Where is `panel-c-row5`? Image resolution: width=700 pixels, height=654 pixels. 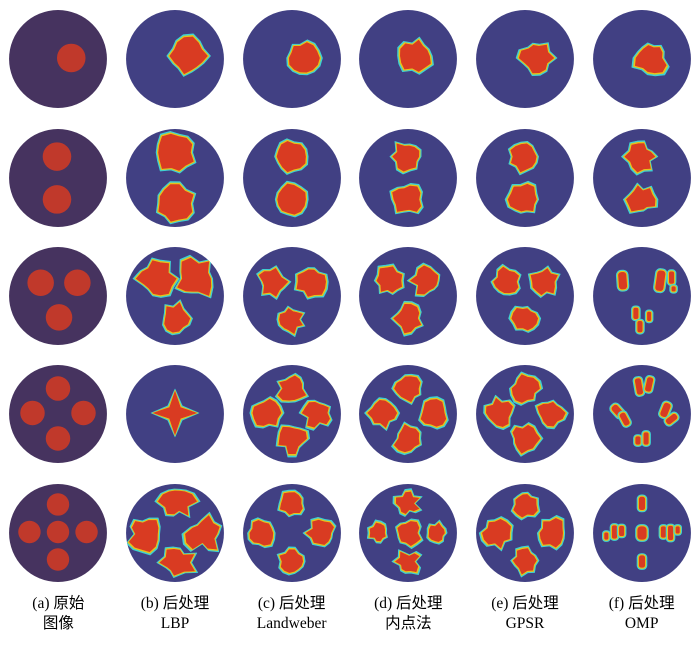 panel-c-row5 is located at coordinates (291, 533).